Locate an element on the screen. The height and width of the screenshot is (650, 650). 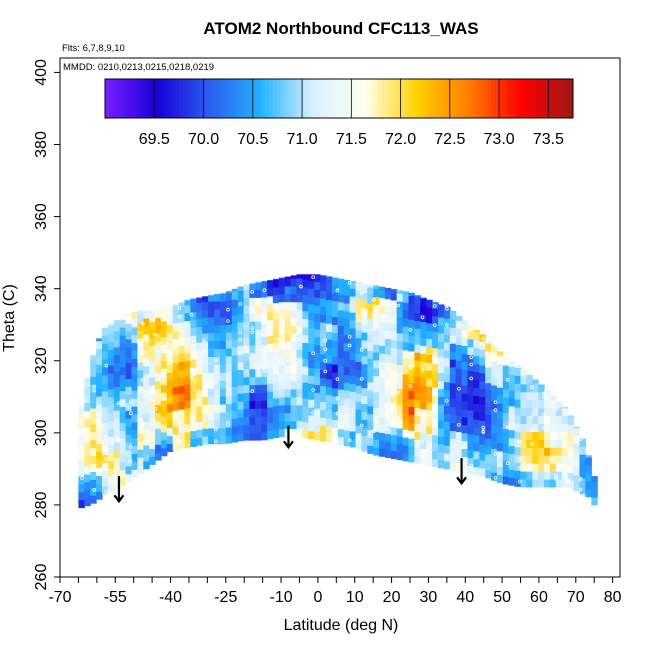
colorbar-tick-label: 70.0 is located at coordinates (203, 139).